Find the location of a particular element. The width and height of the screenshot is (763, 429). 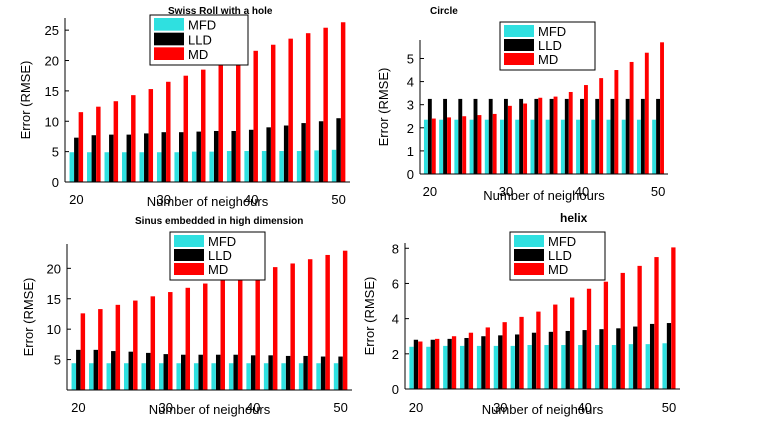

legend-swatch-lld is located at coordinates (529, 255).